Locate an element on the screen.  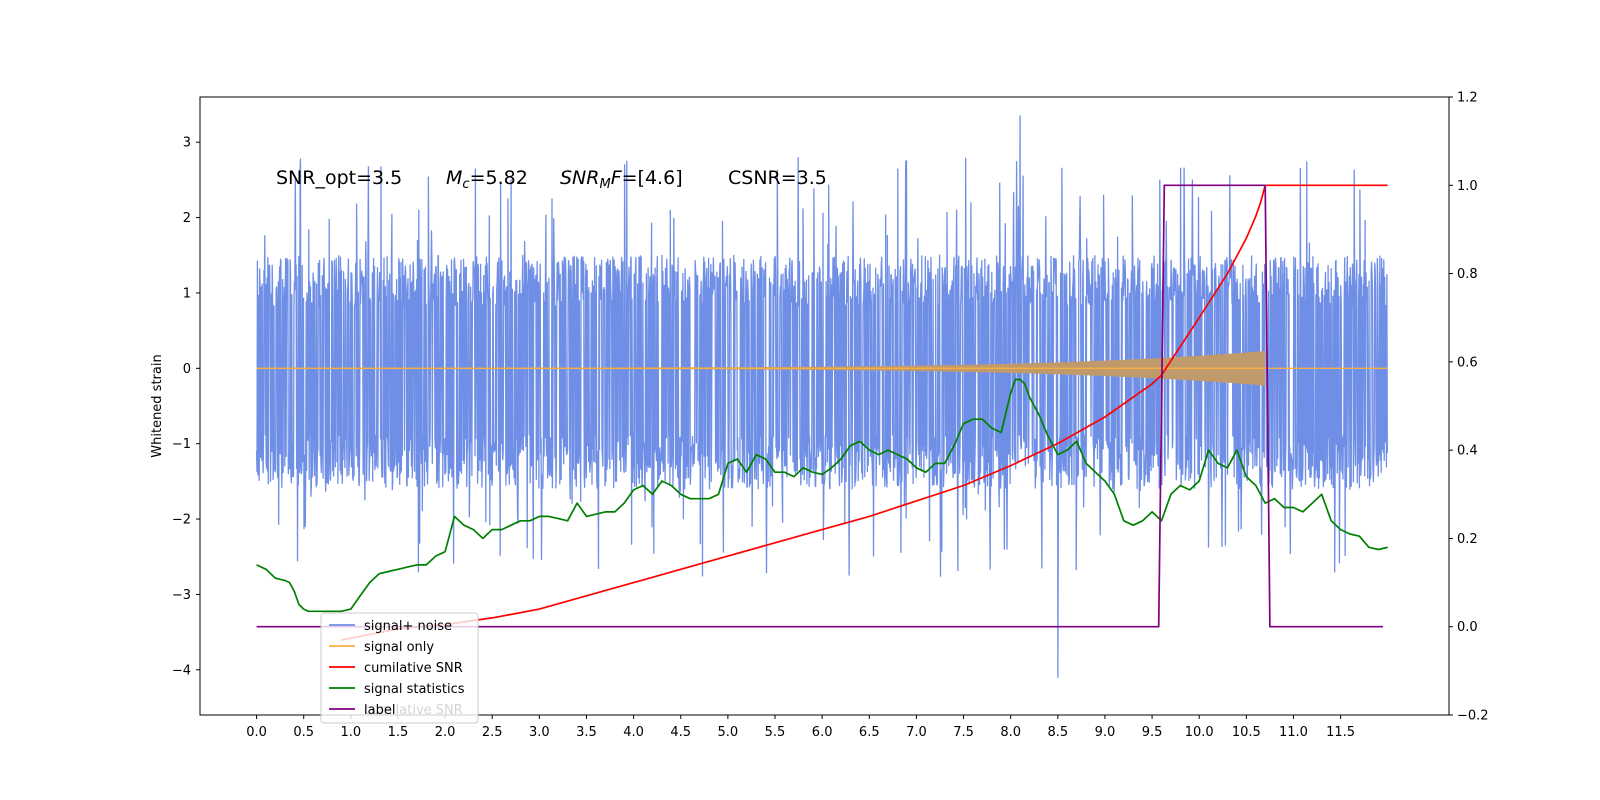
x-tick-label: 1.0 is located at coordinates (350, 732).